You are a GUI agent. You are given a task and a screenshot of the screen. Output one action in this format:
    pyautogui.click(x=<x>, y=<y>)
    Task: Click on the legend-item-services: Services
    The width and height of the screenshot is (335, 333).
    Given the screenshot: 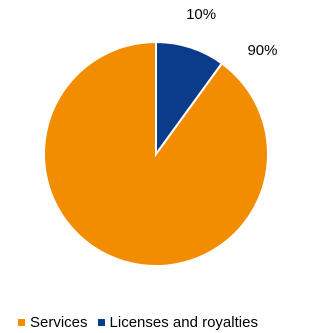 What is the action you would take?
    pyautogui.click(x=53, y=322)
    